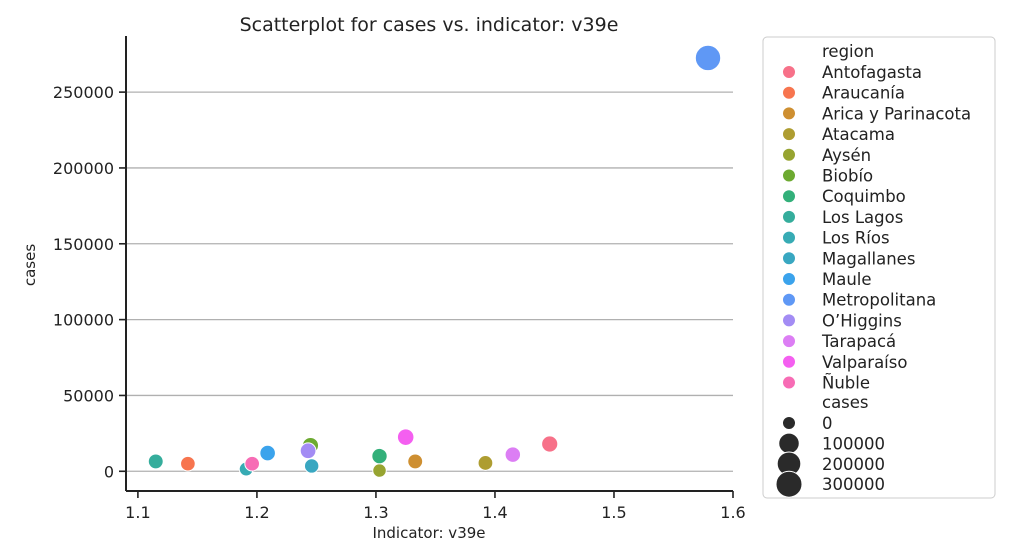  What do you see at coordinates (862, 217) in the screenshot?
I see `legend-label: Los Lagos` at bounding box center [862, 217].